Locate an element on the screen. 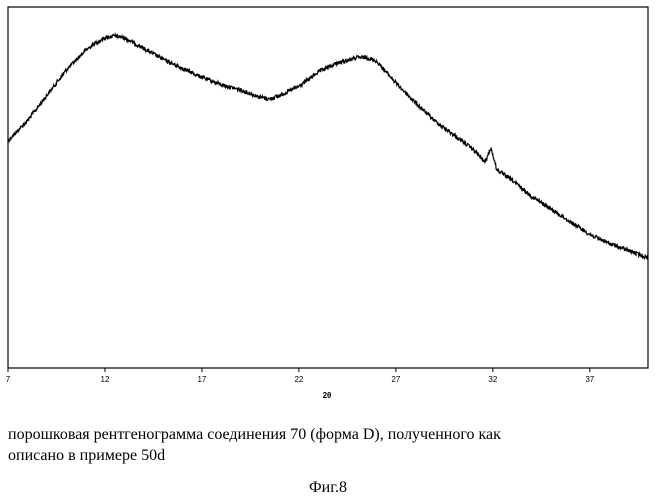 This screenshot has height=500, width=656. x-axis-tick-labels: 7 12 17 22 27 32 37 is located at coordinates (300, 379).